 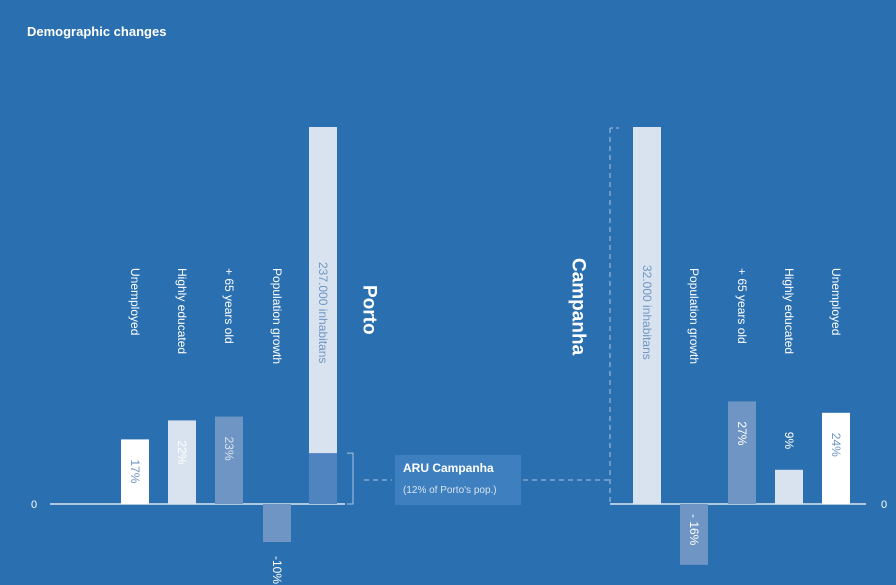 I want to click on campanha-bar-population-growth, so click(x=694, y=534).